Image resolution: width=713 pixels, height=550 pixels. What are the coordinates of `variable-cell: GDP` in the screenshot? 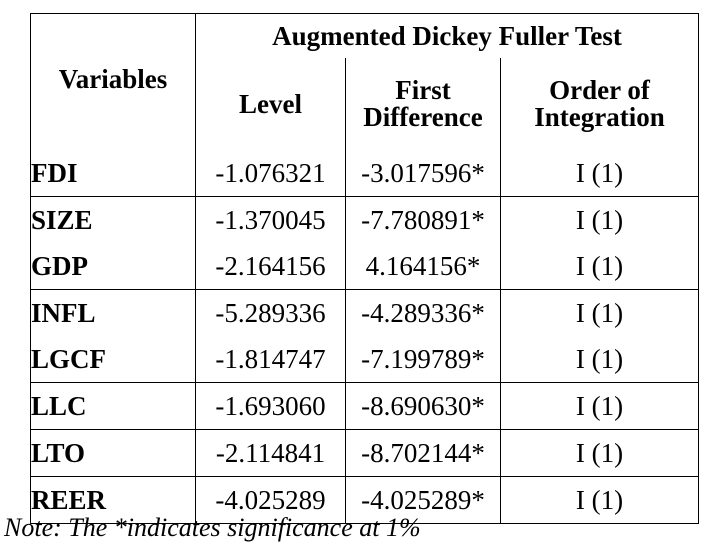 It's located at (113, 266).